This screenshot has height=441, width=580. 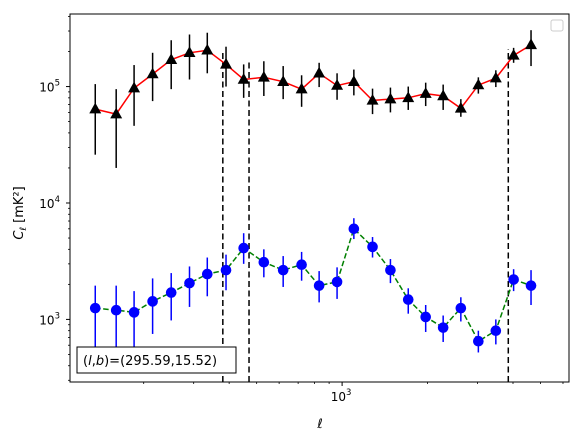 What do you see at coordinates (313, 79) in the screenshot?
I see `series-0-line` at bounding box center [313, 79].